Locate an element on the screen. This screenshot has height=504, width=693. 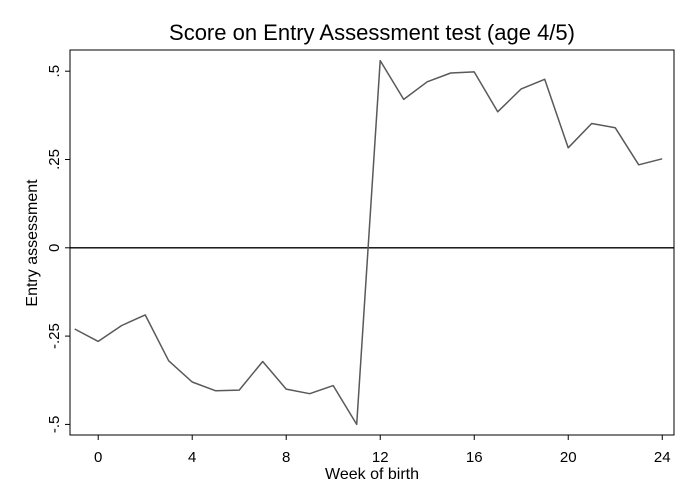
y-axis: .5 .25 0 -.25 -.5 is located at coordinates (58, 249).